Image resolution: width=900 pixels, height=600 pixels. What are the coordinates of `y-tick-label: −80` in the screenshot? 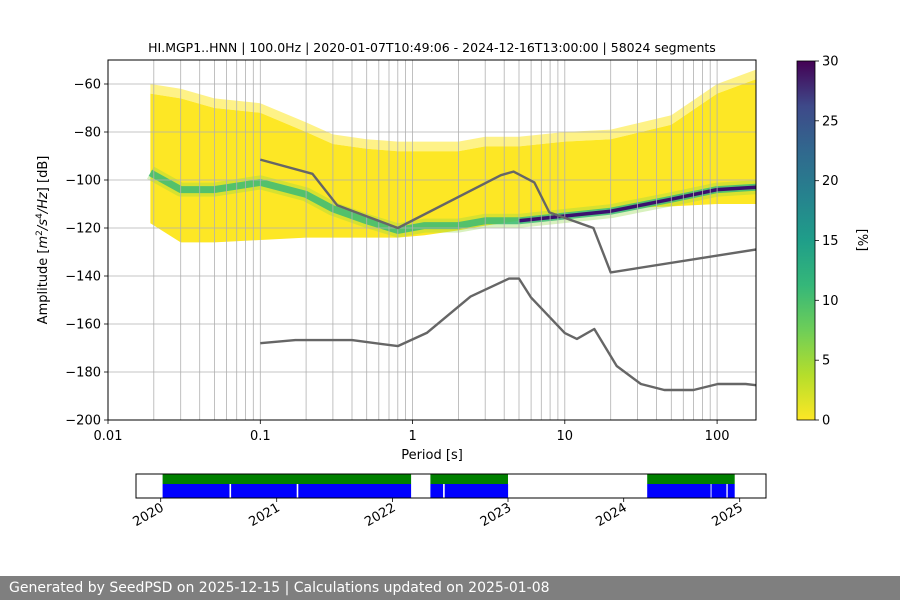 It's located at (87, 133).